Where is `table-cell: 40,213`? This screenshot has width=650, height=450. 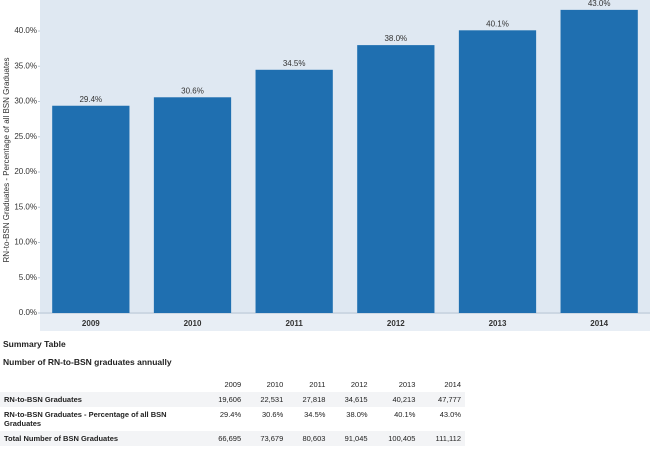 table-cell: 40,213 is located at coordinates (404, 399).